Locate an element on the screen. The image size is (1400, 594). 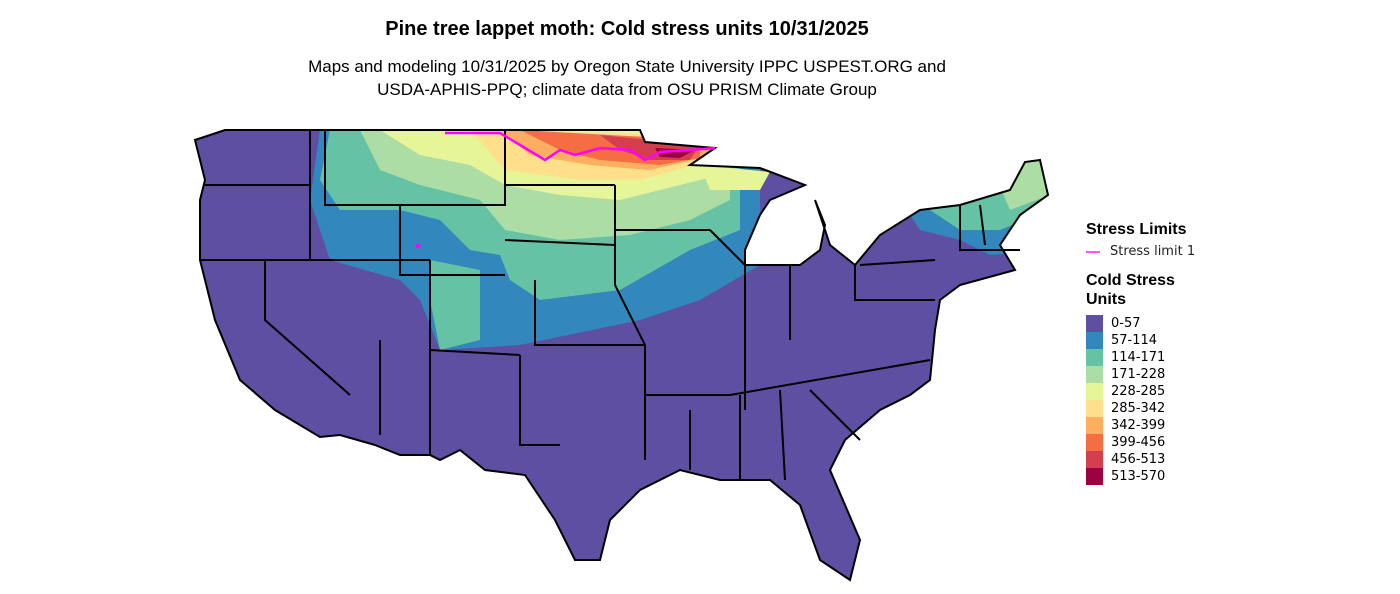
legend-label: Stress limit 1 is located at coordinates (1153, 251).